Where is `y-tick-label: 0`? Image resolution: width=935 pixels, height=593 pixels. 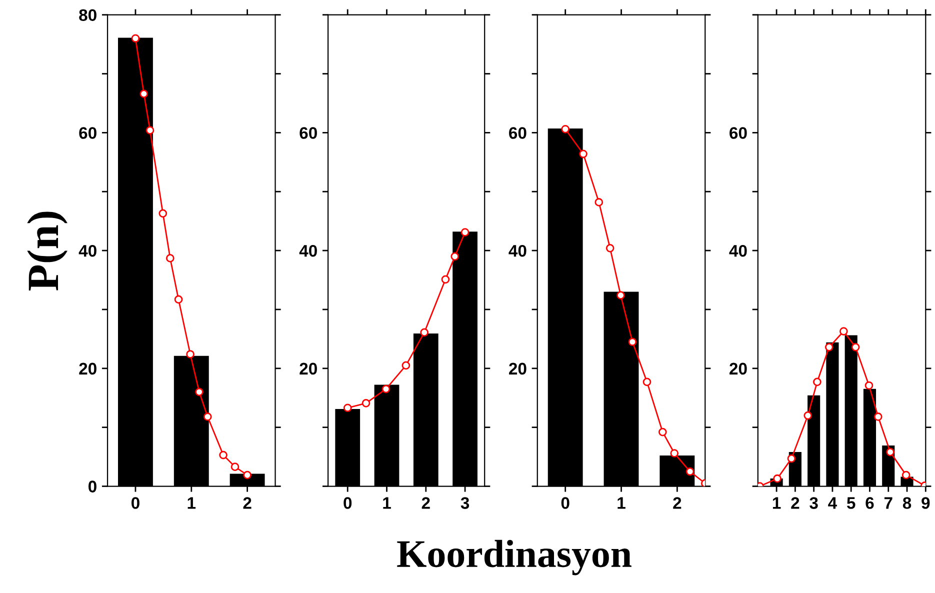 y-tick-label: 0 is located at coordinates (92, 486).